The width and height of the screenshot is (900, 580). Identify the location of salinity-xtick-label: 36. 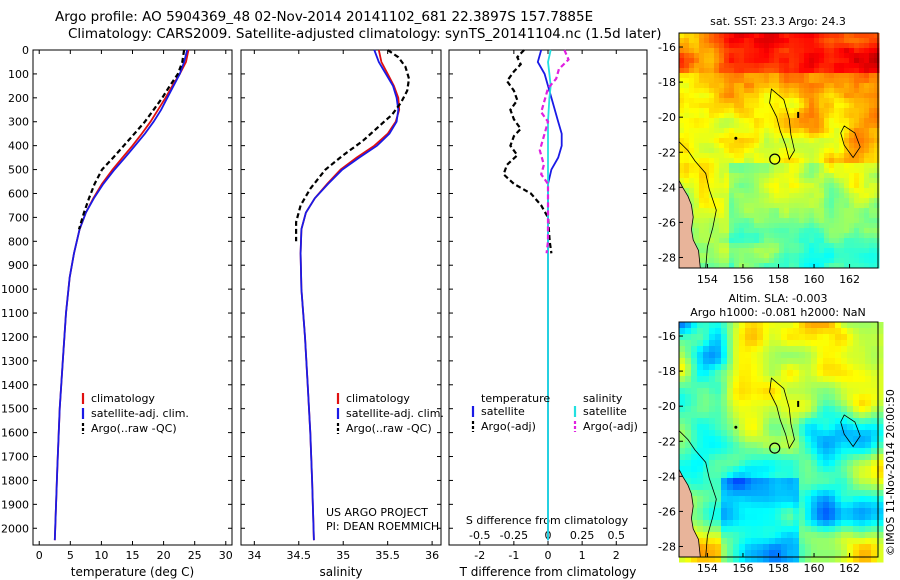
(432, 555).